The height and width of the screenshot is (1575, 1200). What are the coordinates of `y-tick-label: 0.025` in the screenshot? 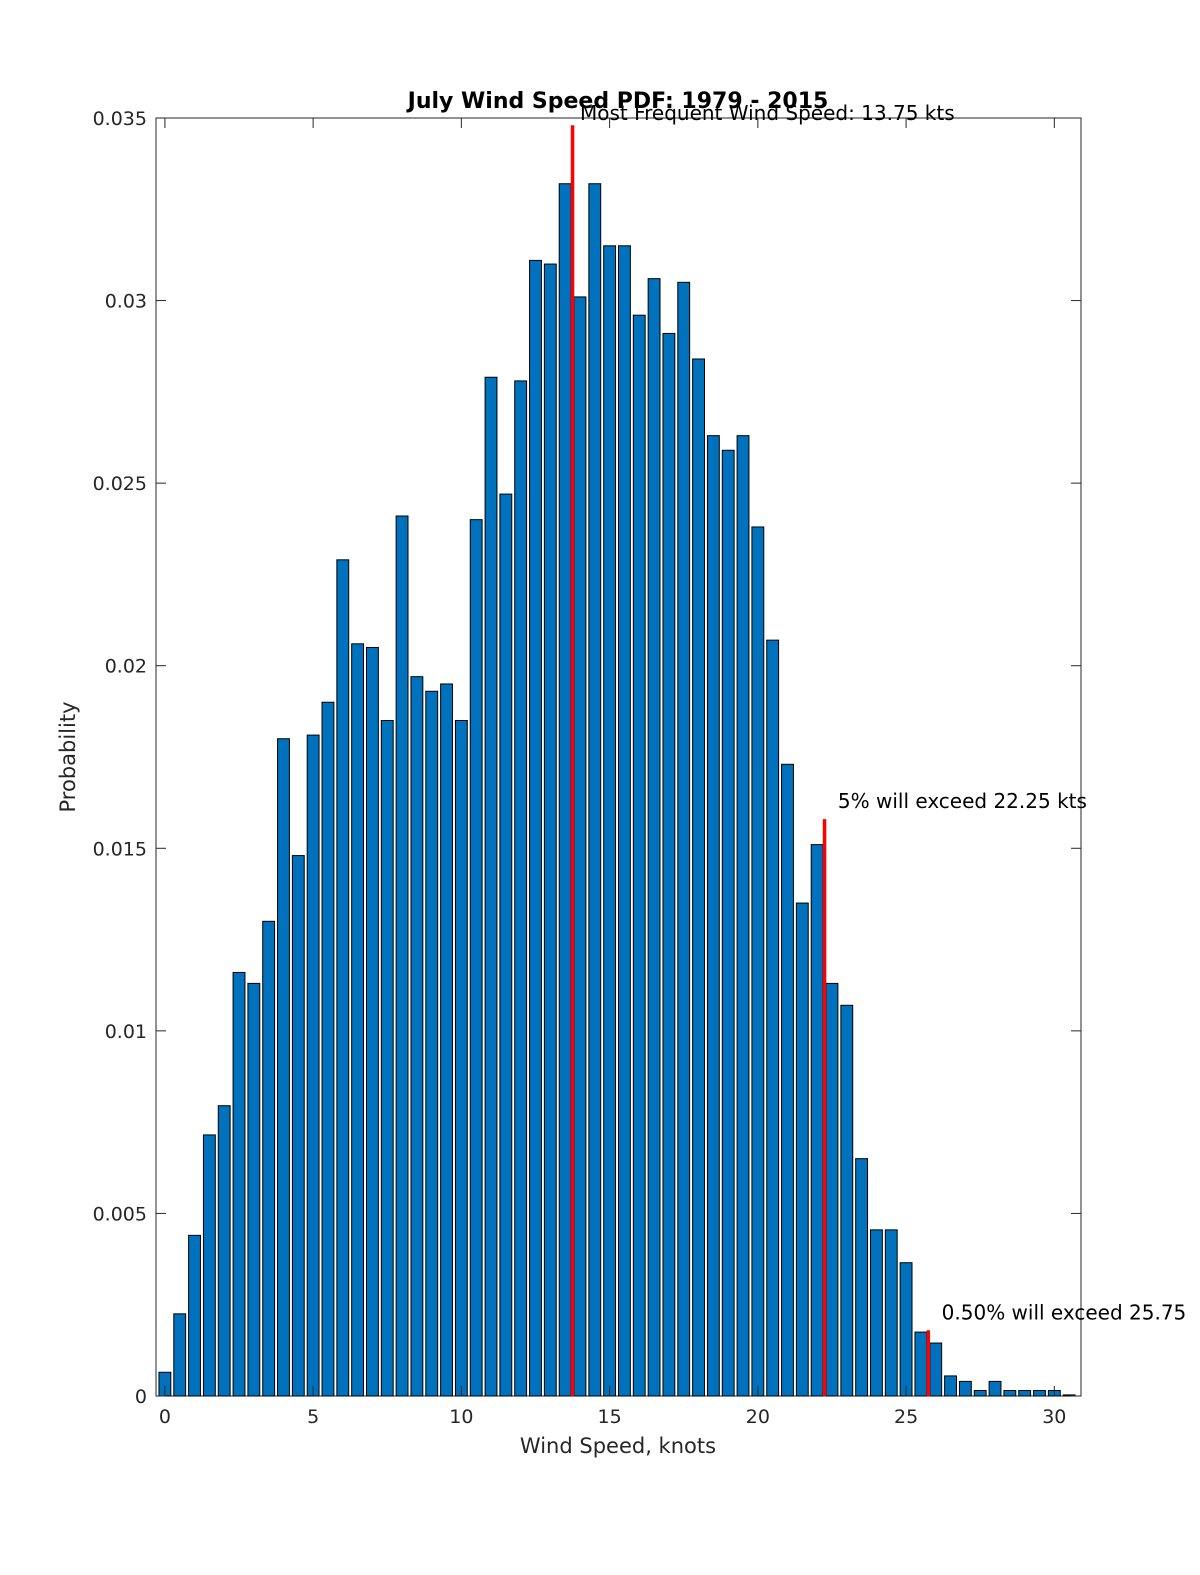 It's located at (120, 484).